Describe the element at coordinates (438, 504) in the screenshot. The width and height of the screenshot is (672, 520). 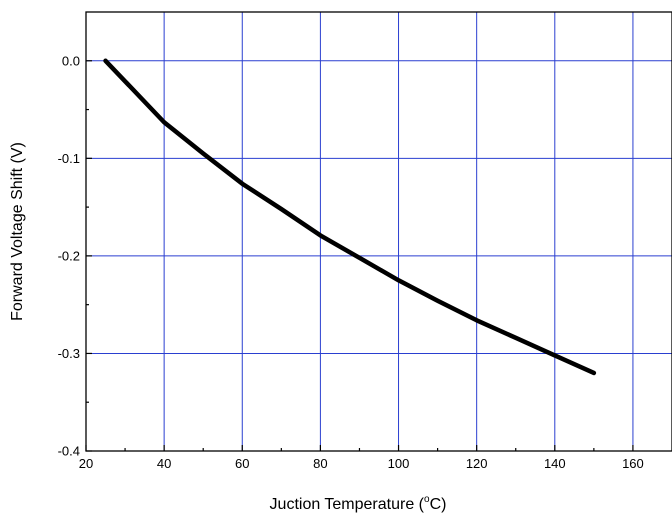
I see `x-axis-title-suffix: C)` at that location.